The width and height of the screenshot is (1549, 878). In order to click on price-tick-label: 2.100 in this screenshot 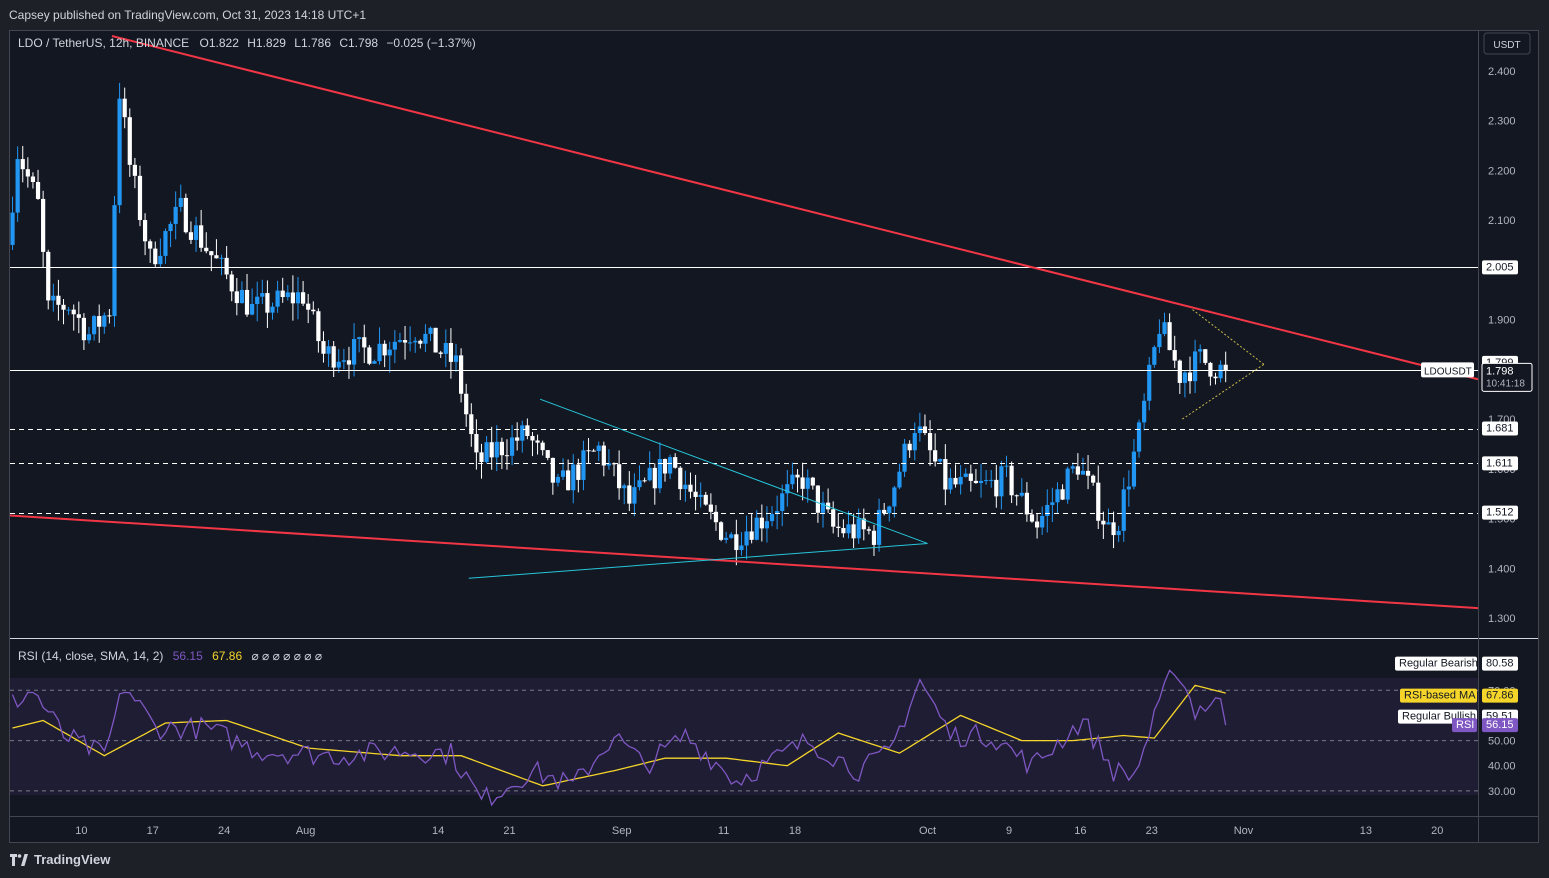, I will do `click(1502, 221)`.